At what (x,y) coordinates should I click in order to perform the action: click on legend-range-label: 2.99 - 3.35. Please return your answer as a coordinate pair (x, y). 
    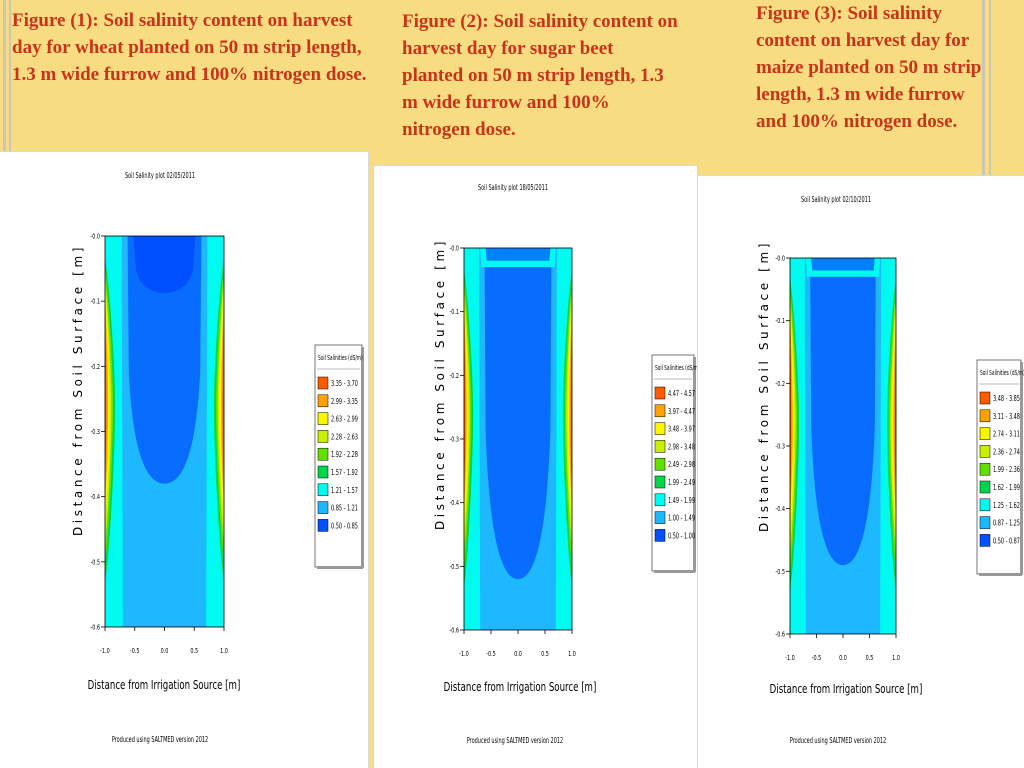
    Looking at the image, I should click on (344, 402).